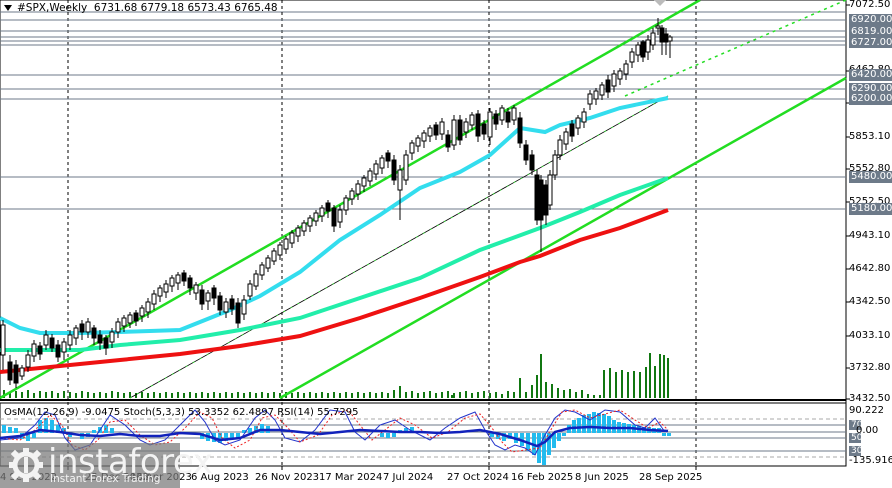  Describe the element at coordinates (870, 209) in the screenshot. I see `level-label: 5180.00` at that location.